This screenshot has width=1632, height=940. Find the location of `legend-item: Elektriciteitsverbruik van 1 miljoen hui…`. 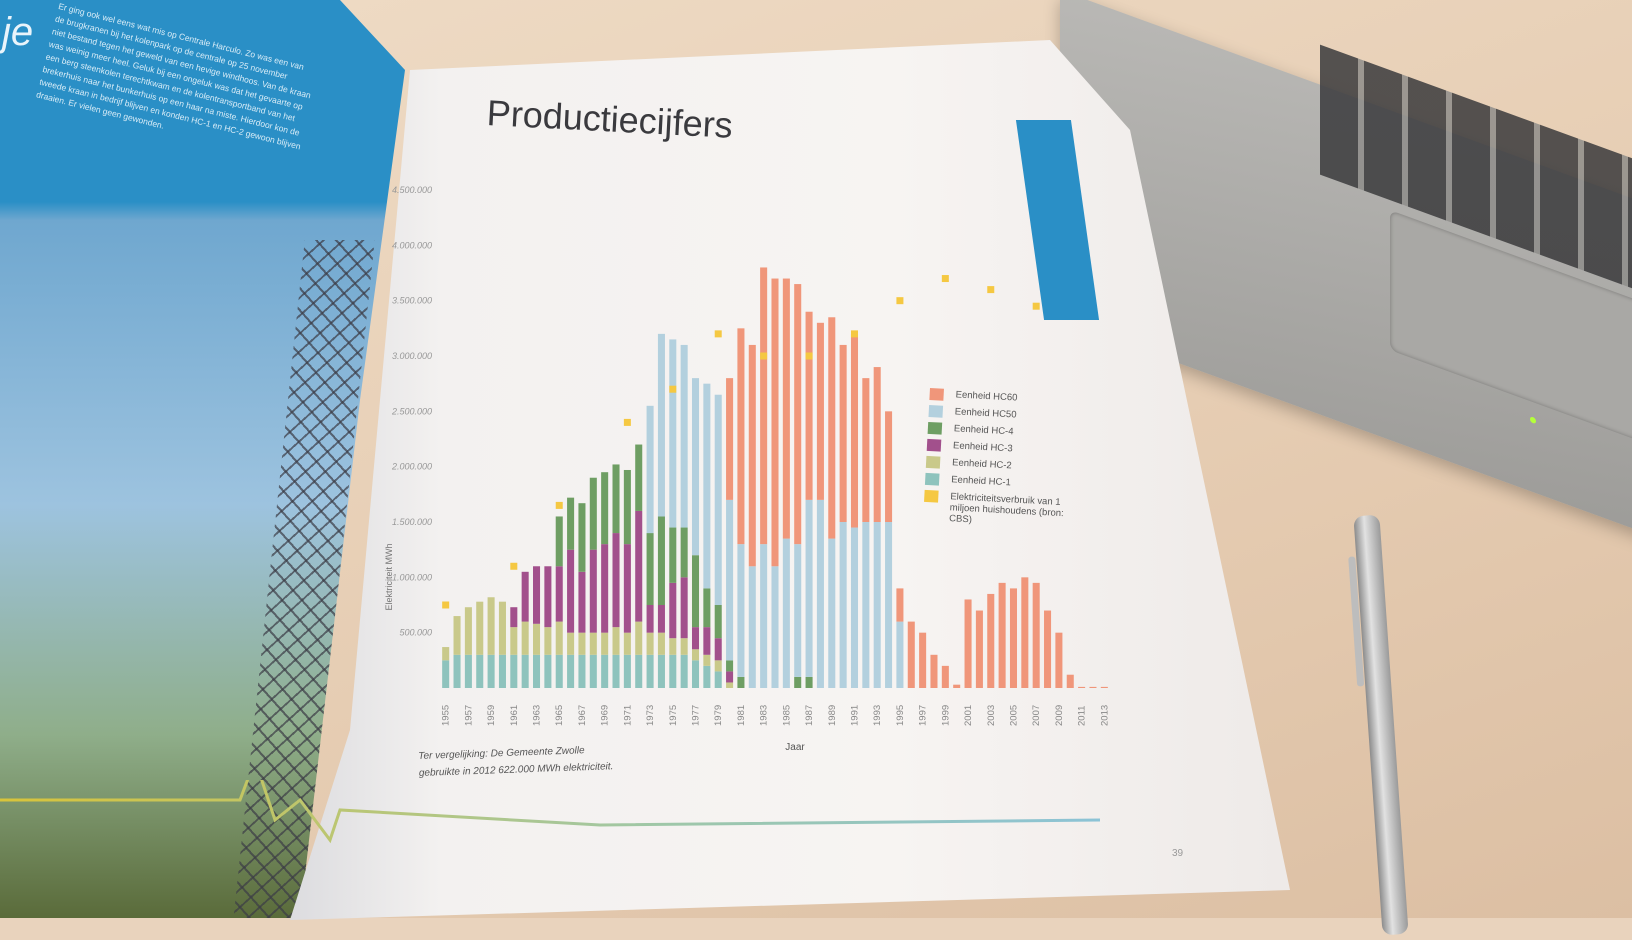

legend-item: Elektriciteitsverbruik van 1 miljoen hui… is located at coordinates (997, 510).